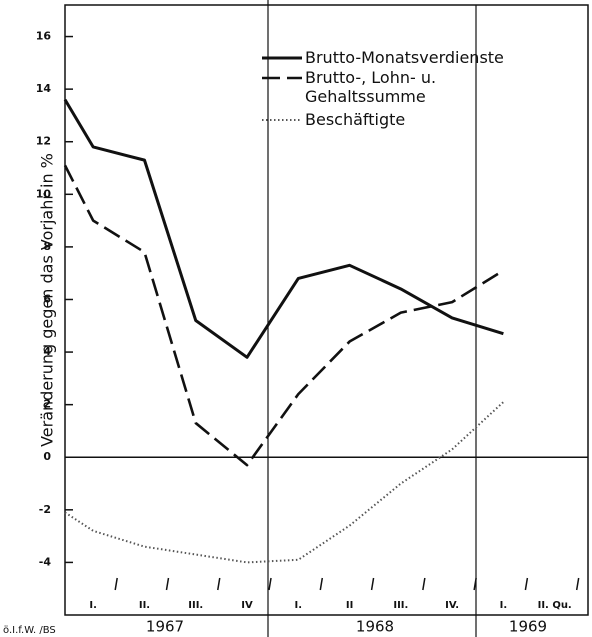 This screenshot has height=637, width=592. Describe the element at coordinates (165, 627) in the screenshot. I see `year-label: 1967` at that location.